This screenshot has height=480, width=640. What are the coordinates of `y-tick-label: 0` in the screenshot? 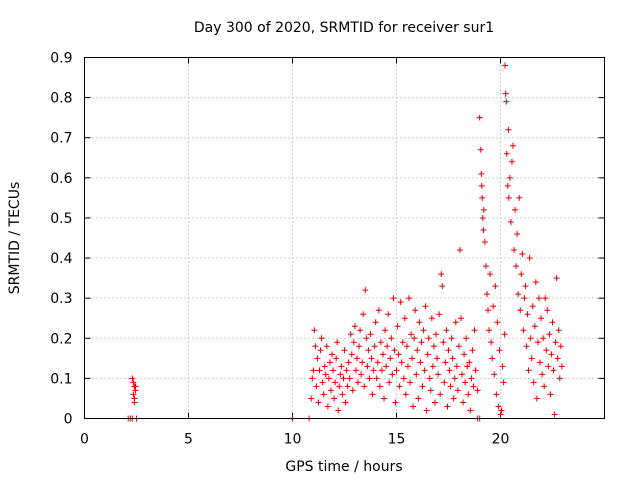 It's located at (68, 420).